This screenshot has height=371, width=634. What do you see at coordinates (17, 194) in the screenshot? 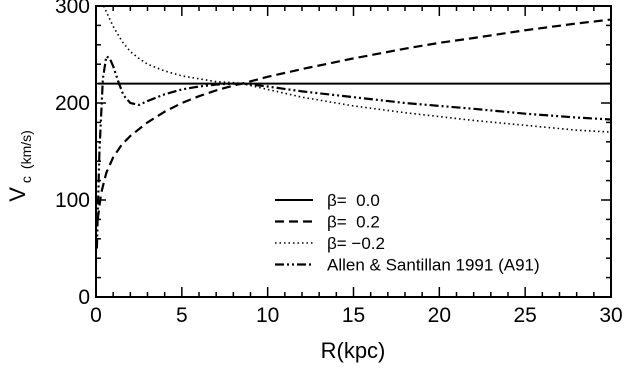
I see `y-axis-title-main: V` at bounding box center [17, 194].